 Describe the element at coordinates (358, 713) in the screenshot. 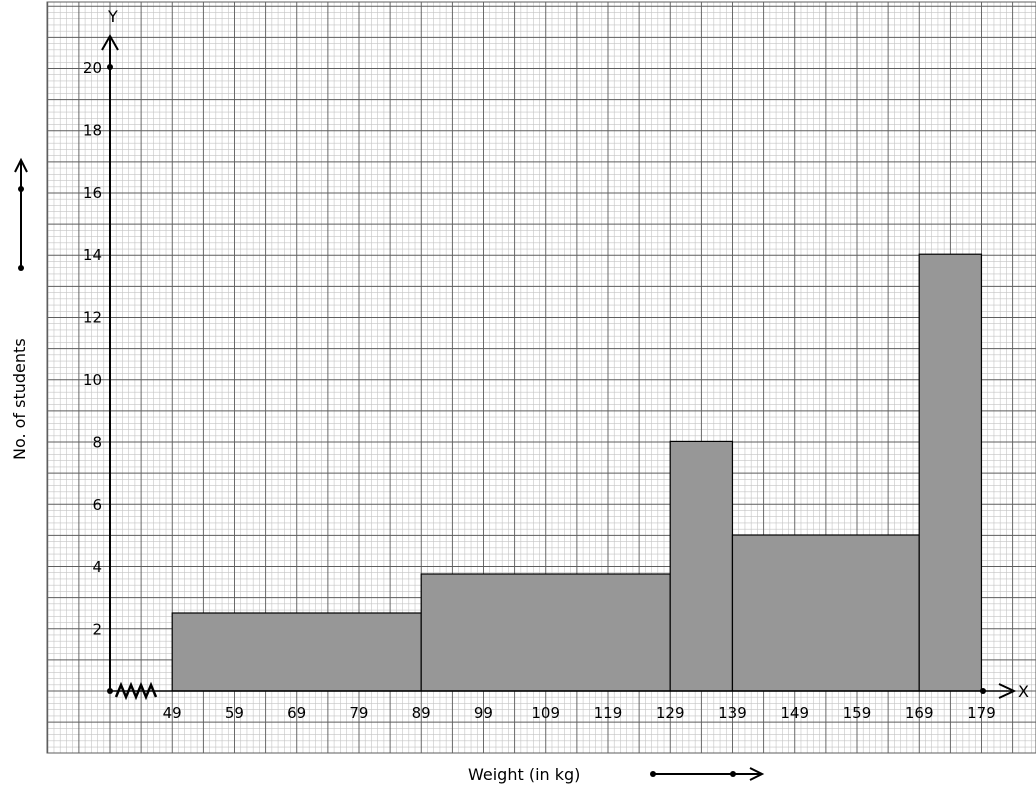

I see `x-tick-label: 79` at that location.